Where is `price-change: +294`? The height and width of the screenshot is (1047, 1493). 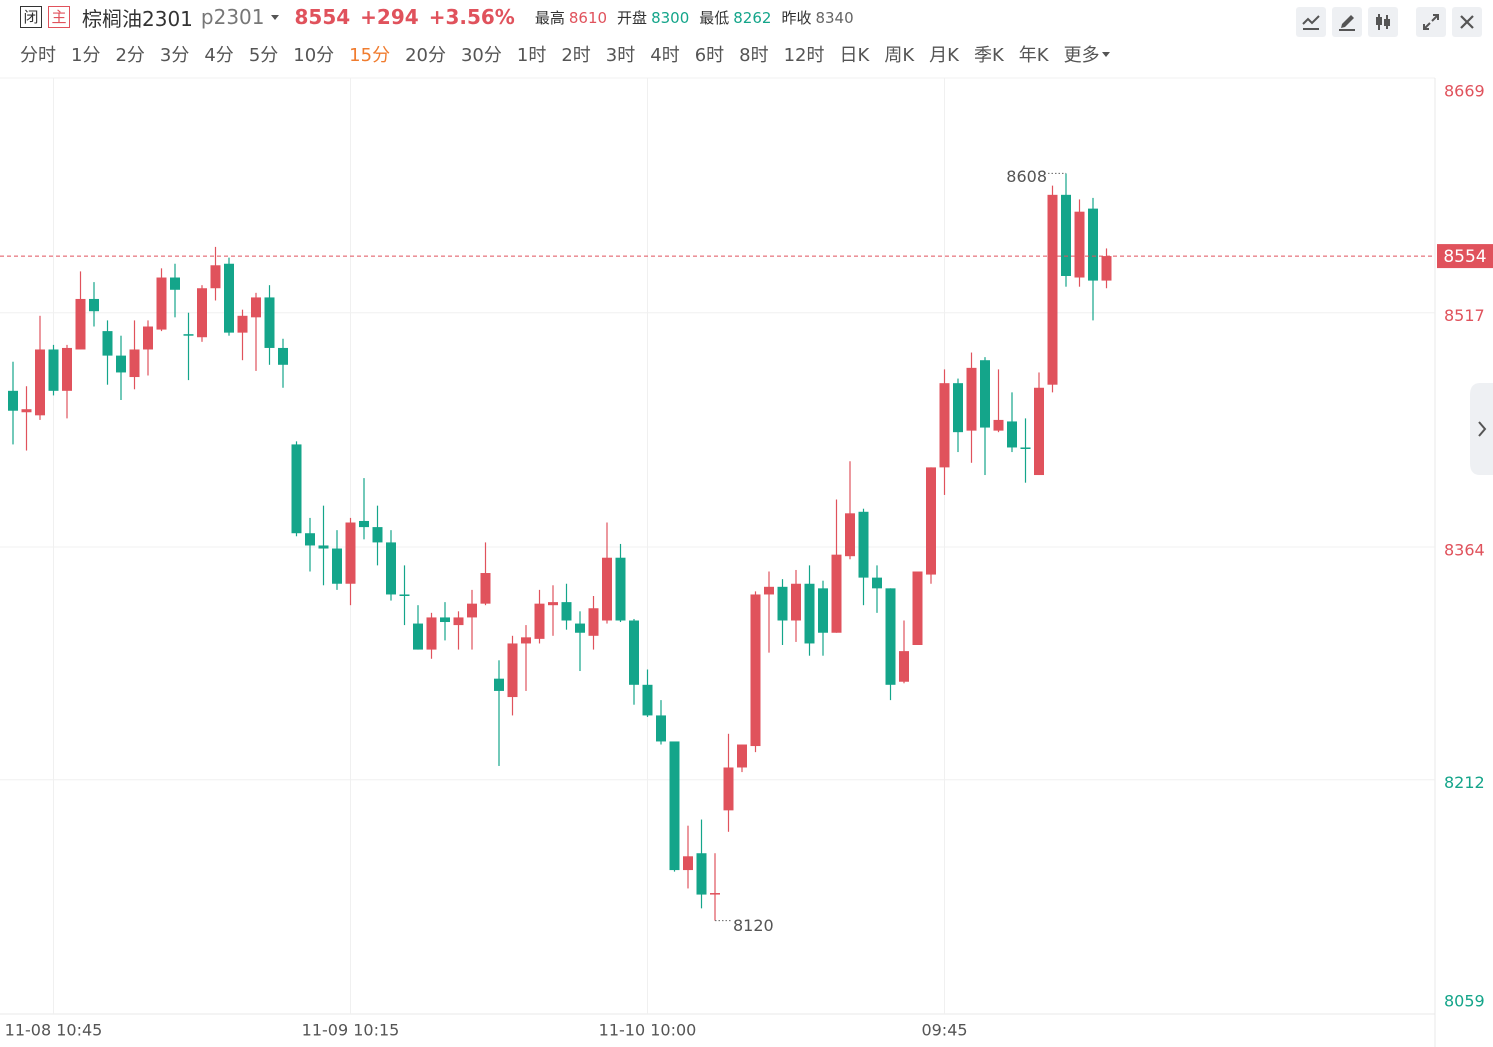 price-change: +294 is located at coordinates (389, 17).